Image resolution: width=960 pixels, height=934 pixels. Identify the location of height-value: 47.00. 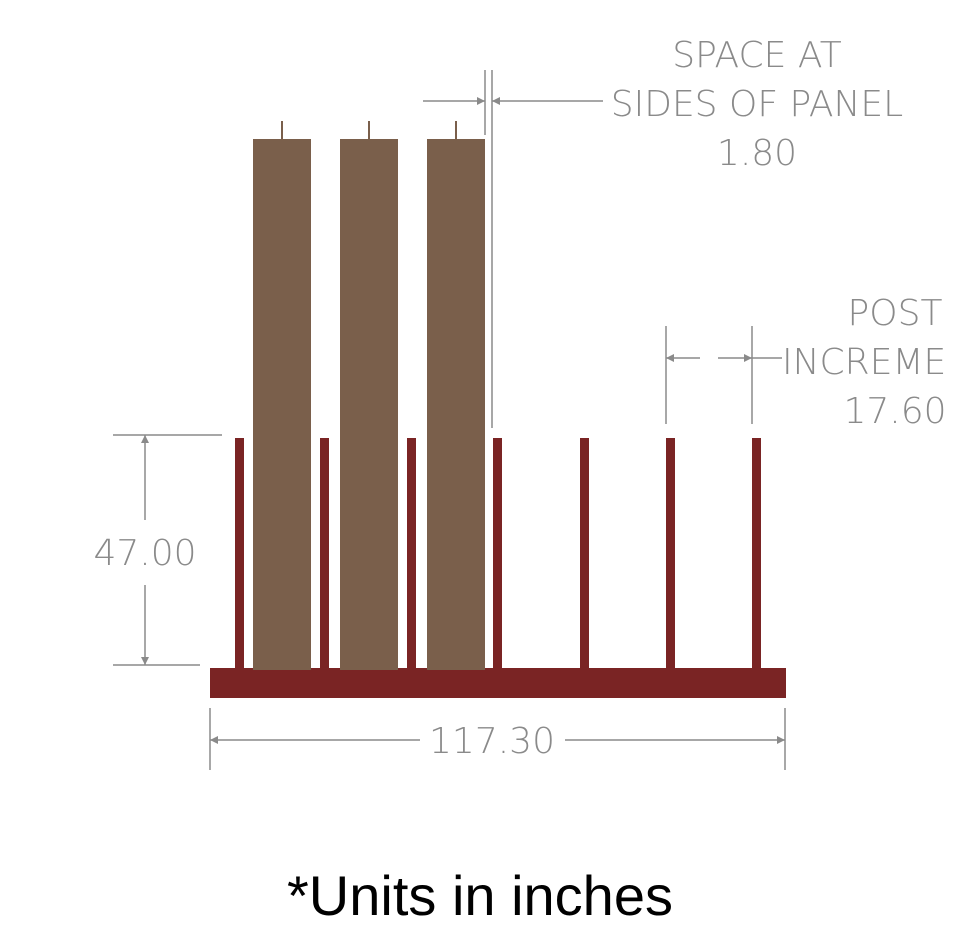
(144, 553).